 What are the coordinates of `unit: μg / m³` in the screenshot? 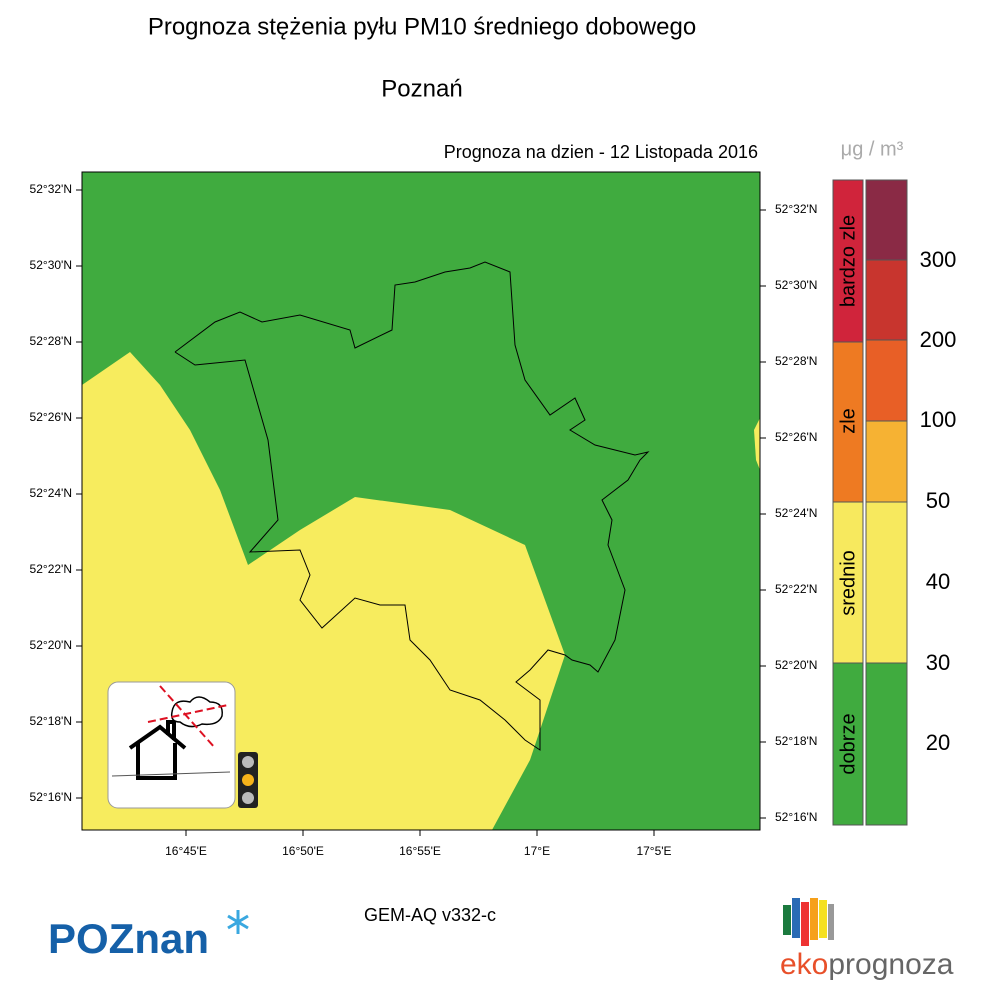 It's located at (872, 149).